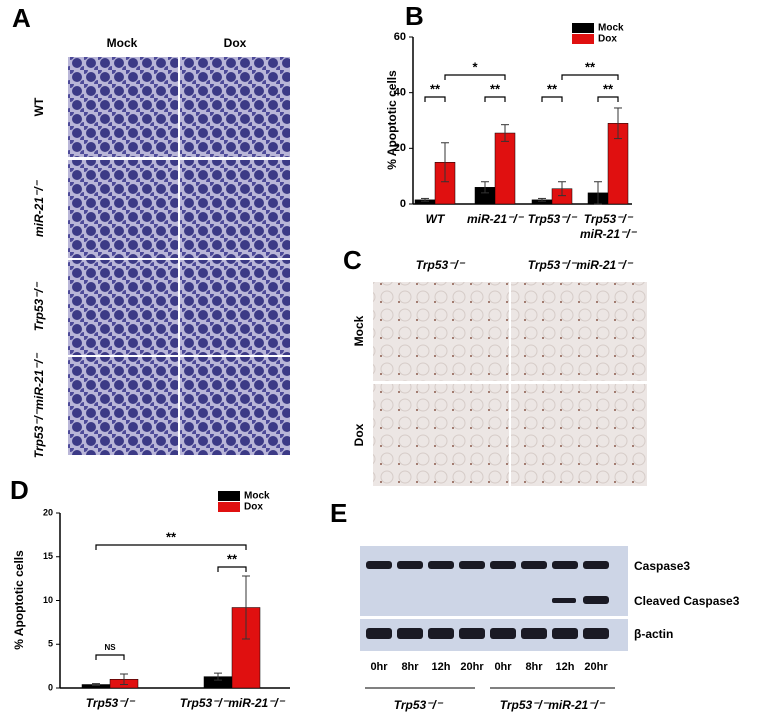  Describe the element at coordinates (505, 168) in the screenshot. I see `bar` at that location.